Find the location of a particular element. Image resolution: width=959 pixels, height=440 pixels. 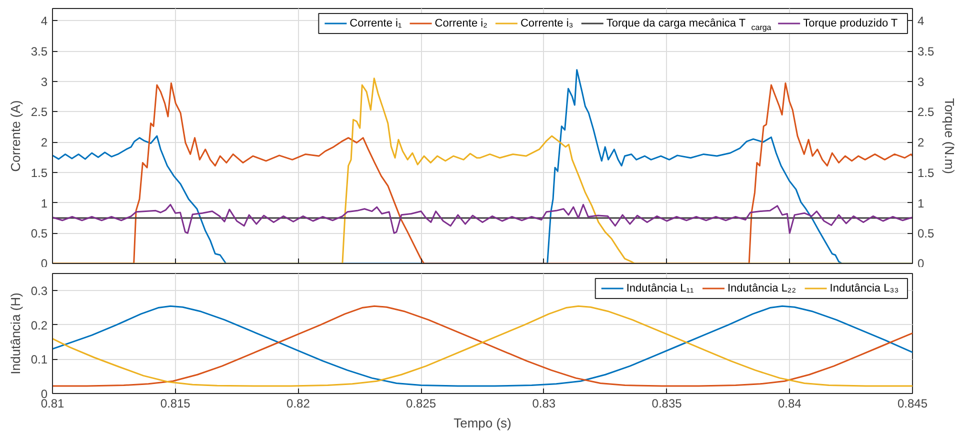

y-tick-label: 2 is located at coordinates (44, 143).